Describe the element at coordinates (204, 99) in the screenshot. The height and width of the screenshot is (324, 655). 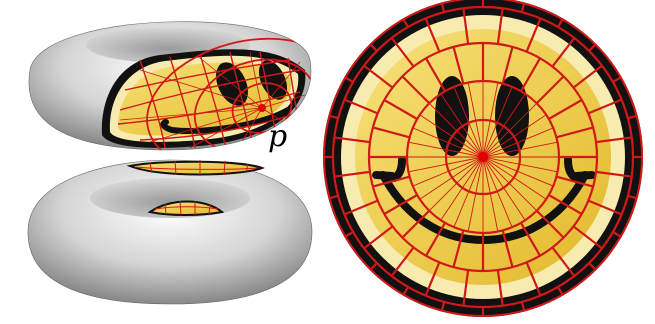
I see `patch-yellow` at that location.